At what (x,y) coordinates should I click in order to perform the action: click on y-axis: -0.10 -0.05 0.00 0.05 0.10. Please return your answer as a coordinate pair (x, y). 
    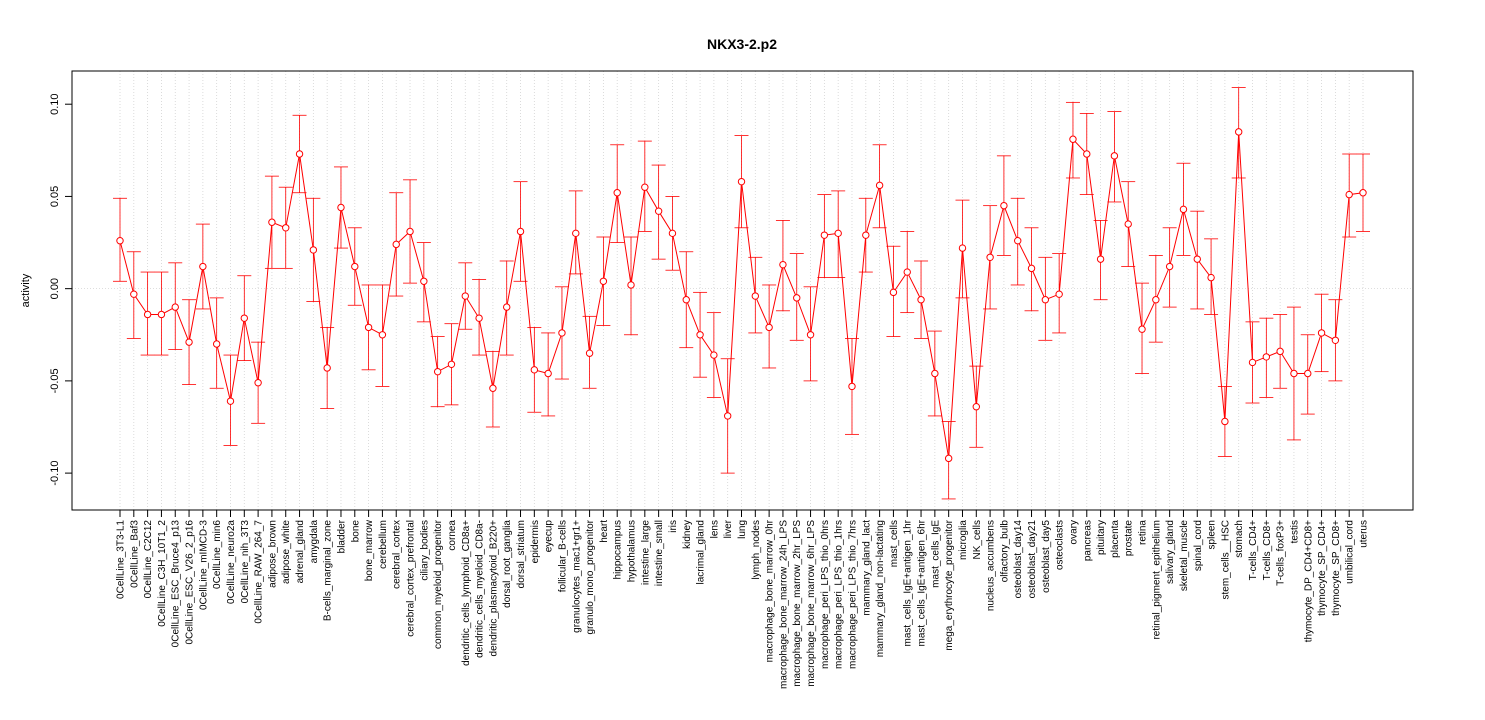
    Looking at the image, I should click on (61, 289).